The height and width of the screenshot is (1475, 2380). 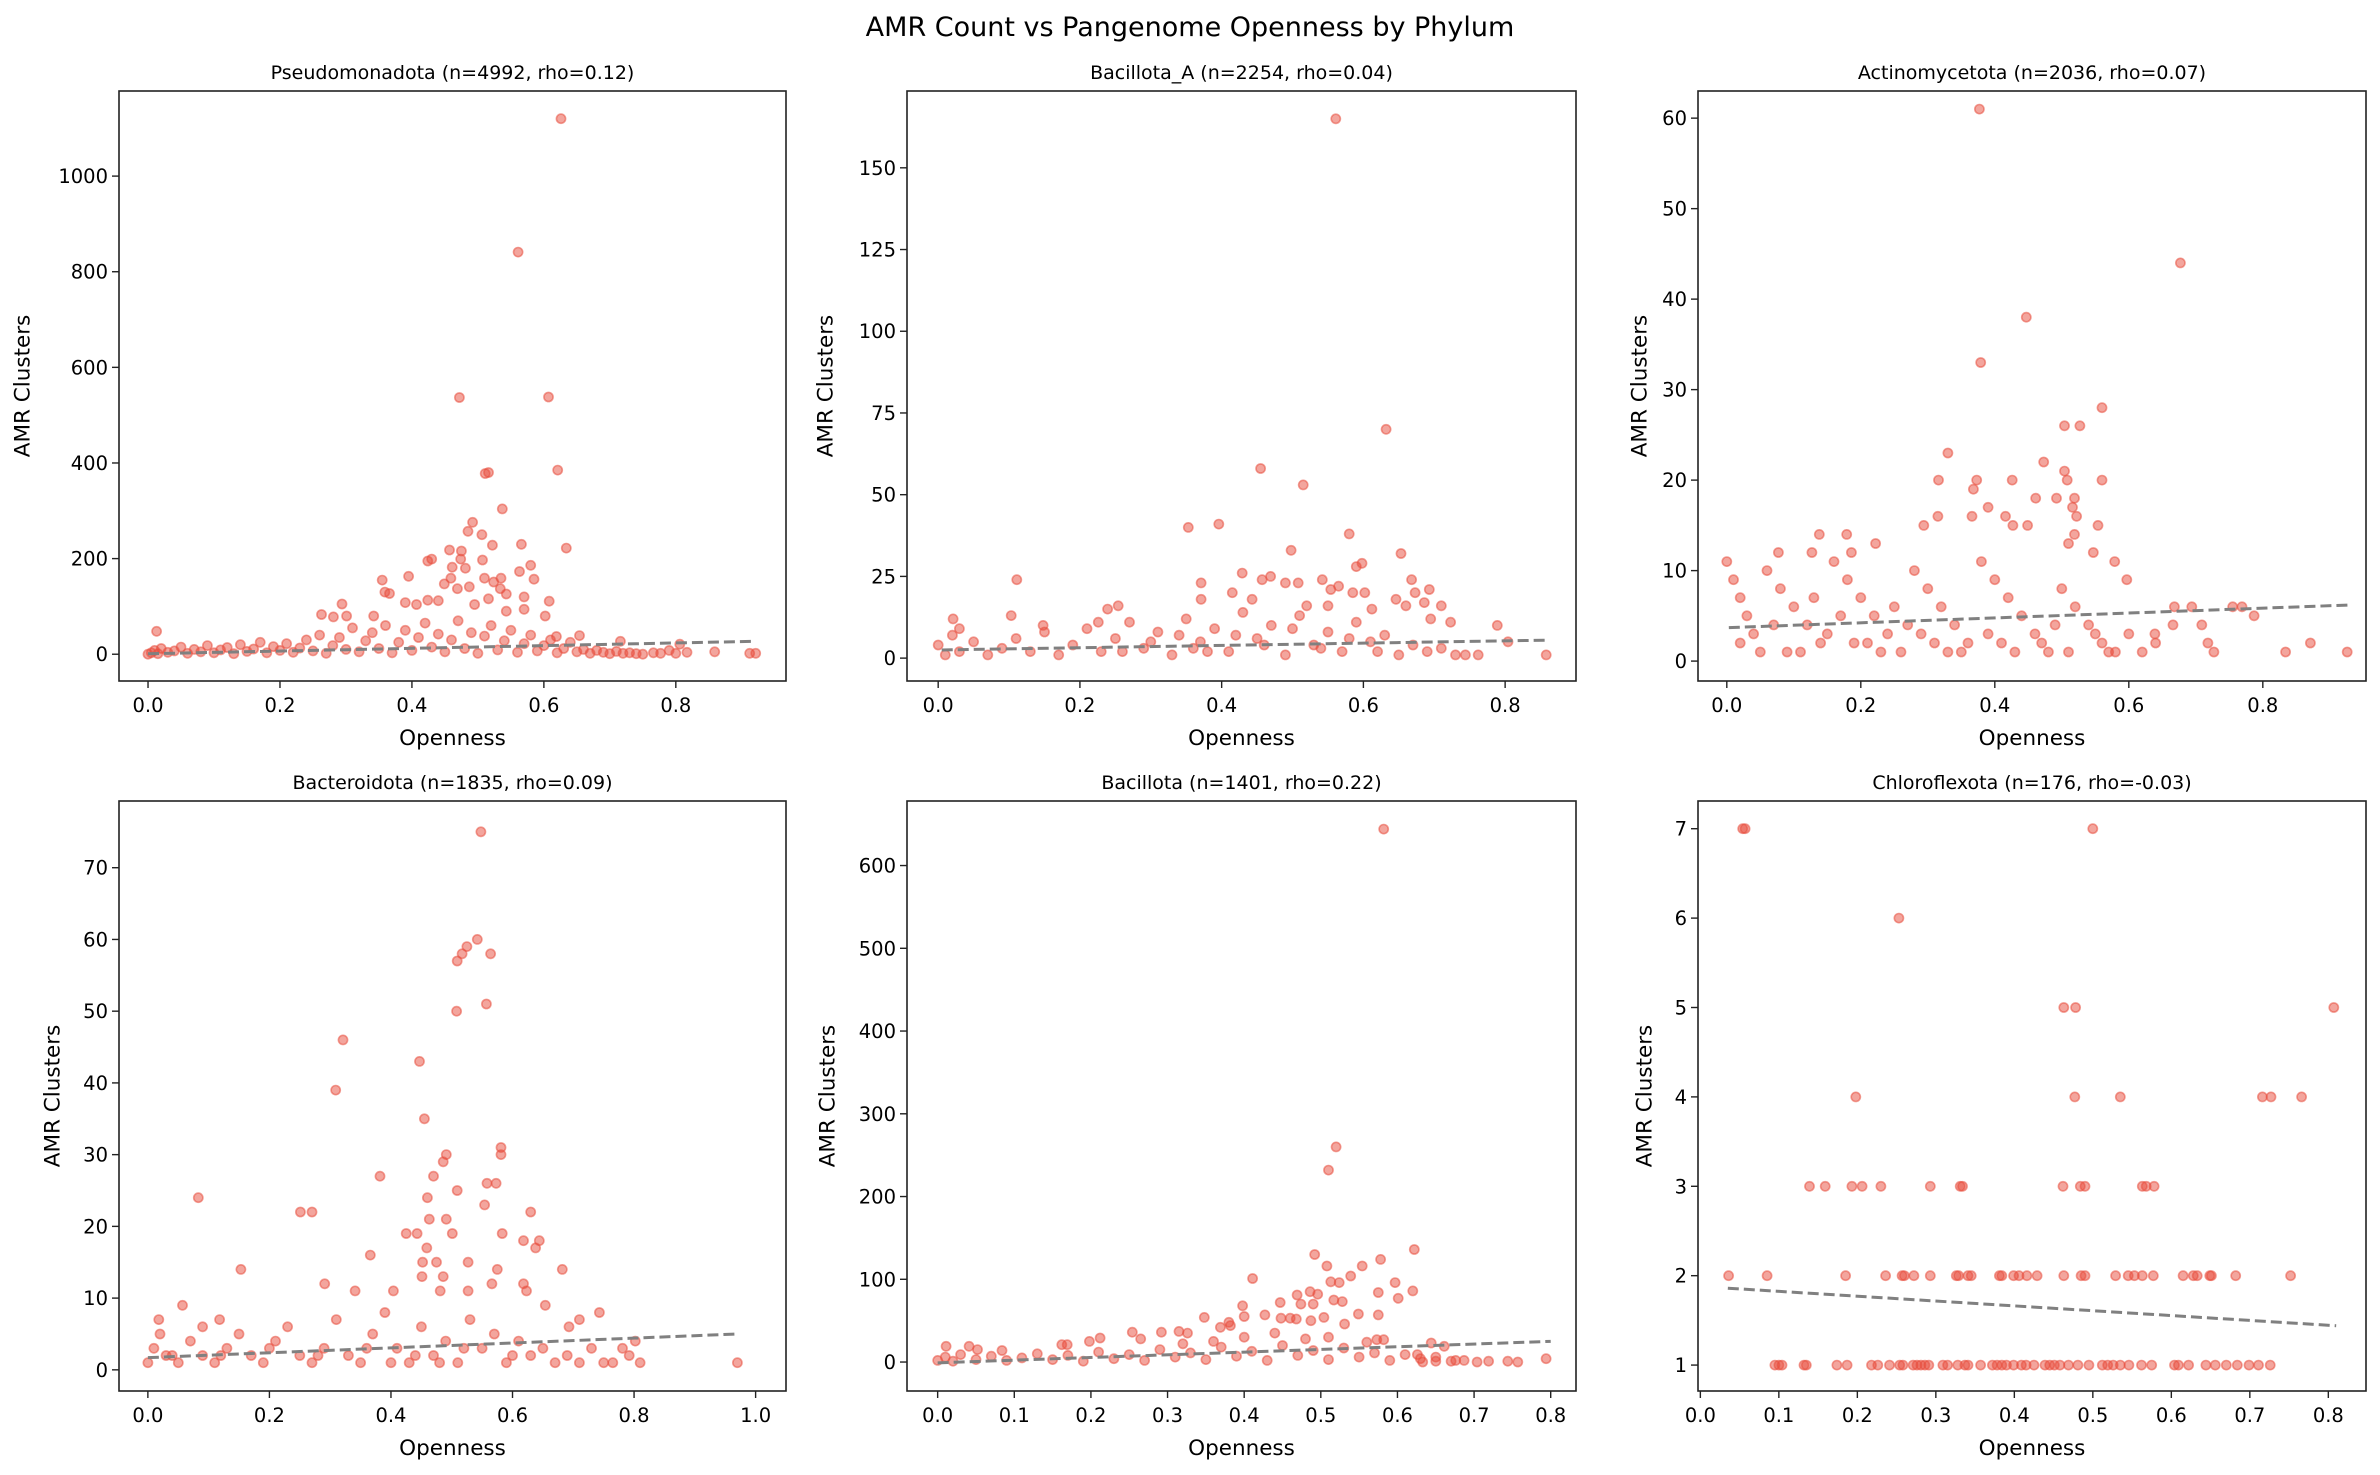 What do you see at coordinates (1241, 783) in the screenshot?
I see `subplot-title: Bacillota (n=1401, rho=0.22)` at bounding box center [1241, 783].